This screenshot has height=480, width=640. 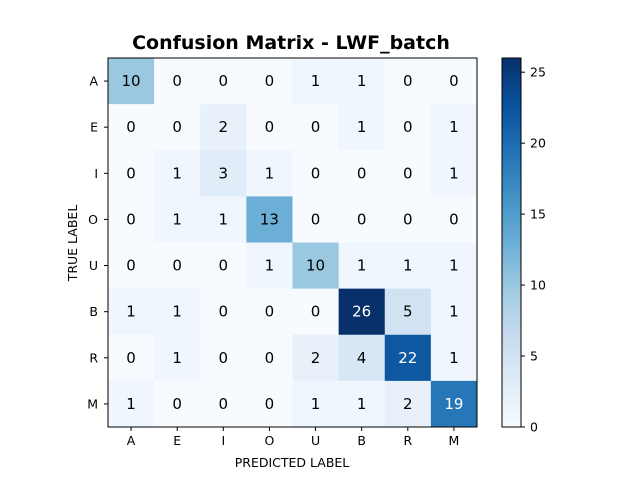 I want to click on matrix-cell-E-R, so click(x=408, y=127).